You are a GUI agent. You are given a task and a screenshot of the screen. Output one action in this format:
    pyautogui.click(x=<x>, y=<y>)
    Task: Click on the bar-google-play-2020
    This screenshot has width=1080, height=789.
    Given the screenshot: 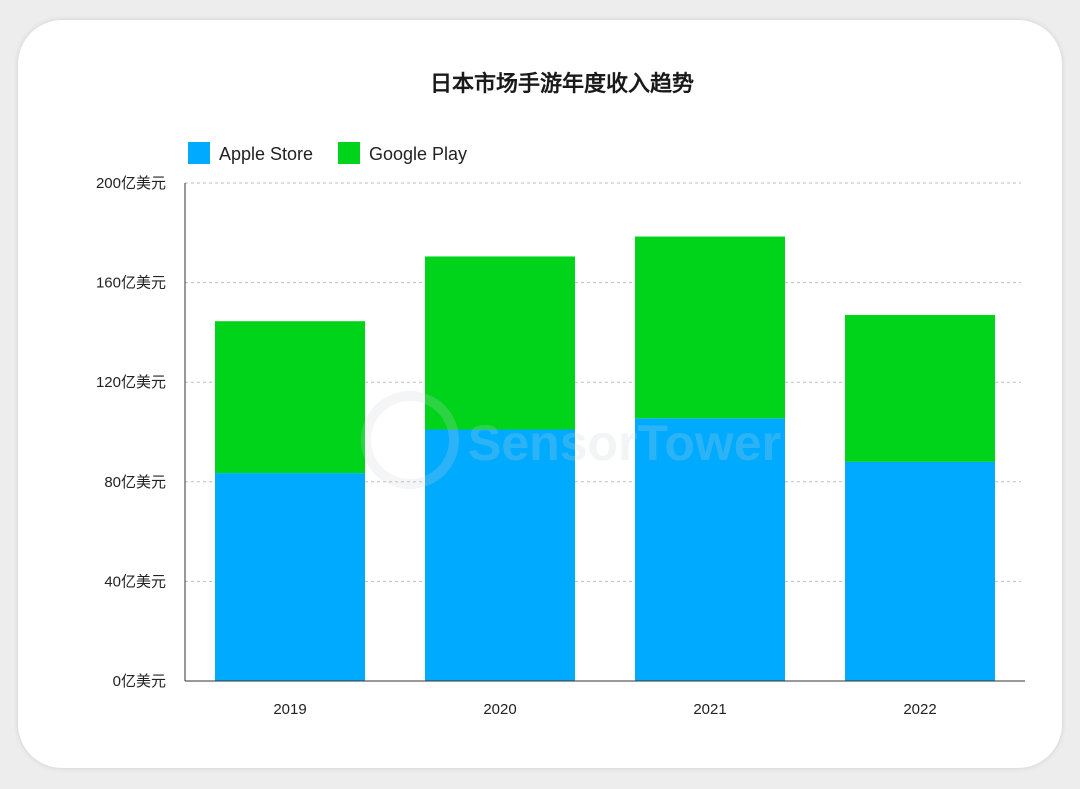 What is the action you would take?
    pyautogui.click(x=500, y=343)
    